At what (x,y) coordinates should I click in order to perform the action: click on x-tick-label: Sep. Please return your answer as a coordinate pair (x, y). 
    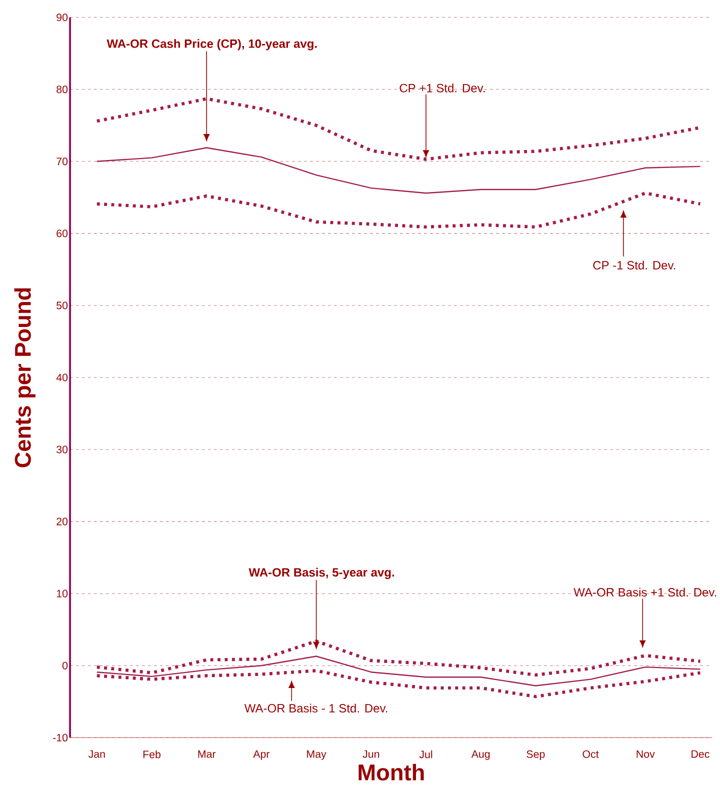
    Looking at the image, I should click on (535, 755).